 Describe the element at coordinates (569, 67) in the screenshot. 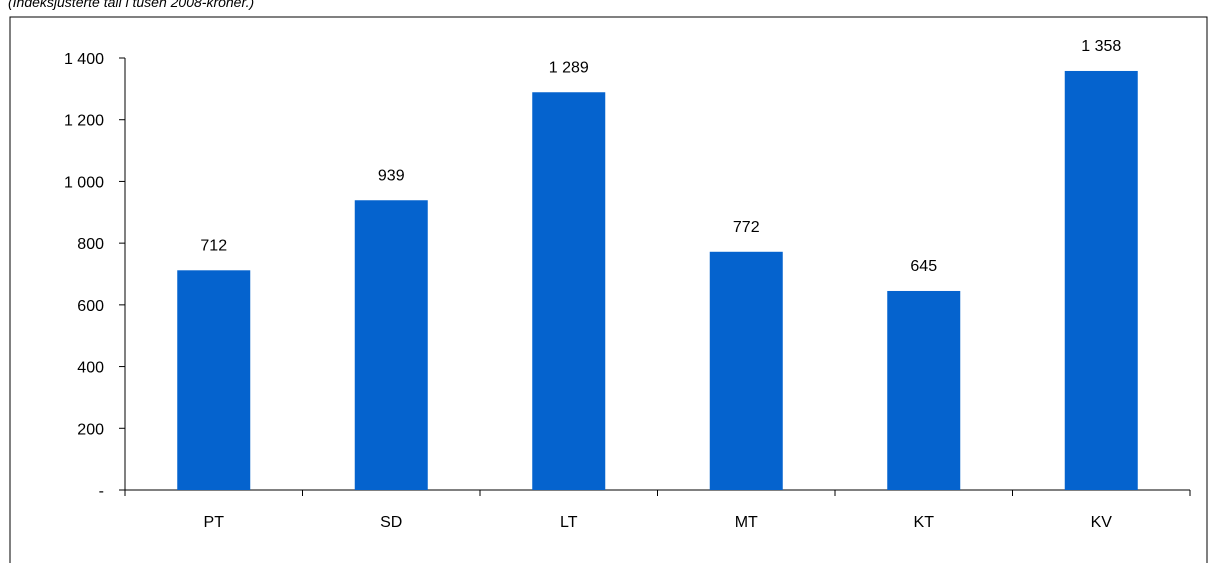

I see `data-label-lt: 1 289` at that location.